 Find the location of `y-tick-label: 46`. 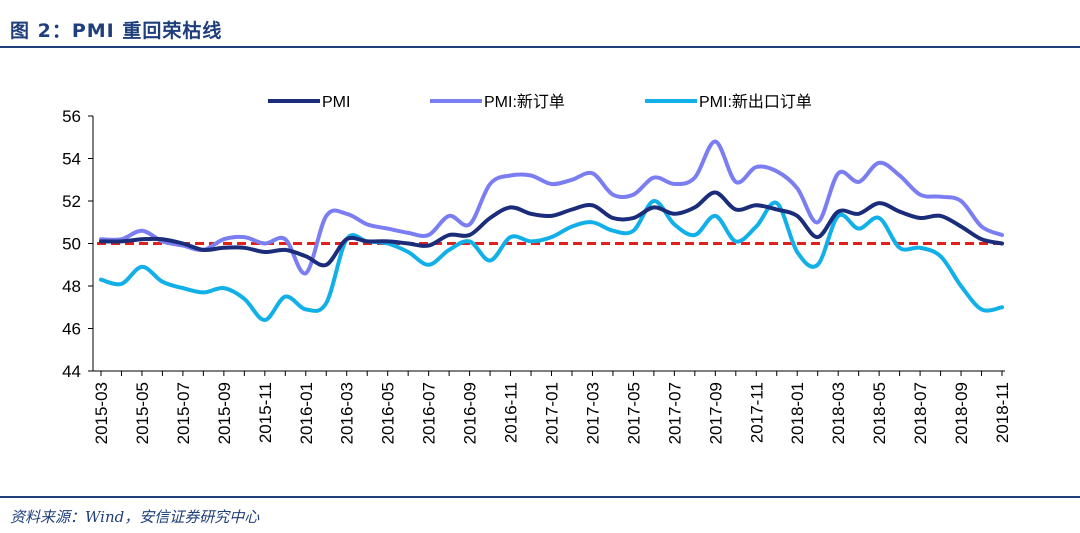

y-tick-label: 46 is located at coordinates (71, 329).